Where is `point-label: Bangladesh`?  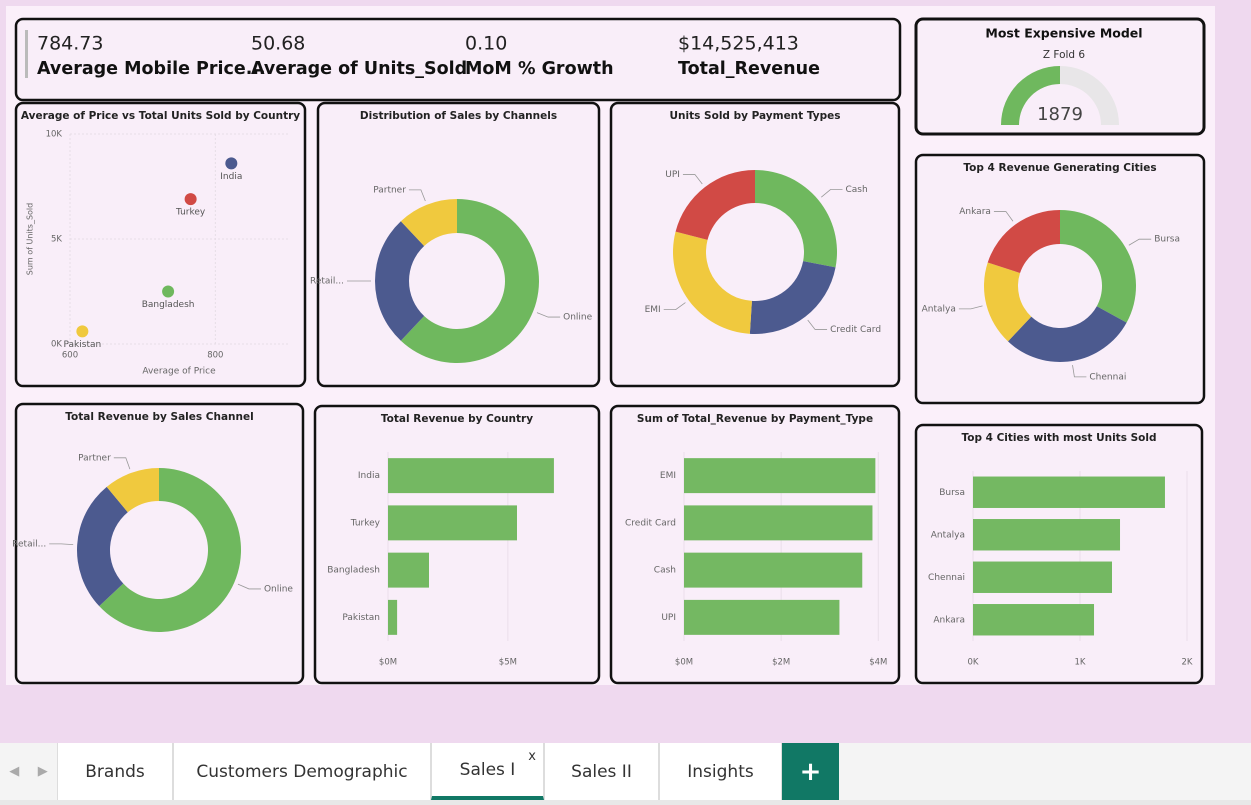
point-label: Bangladesh is located at coordinates (168, 305).